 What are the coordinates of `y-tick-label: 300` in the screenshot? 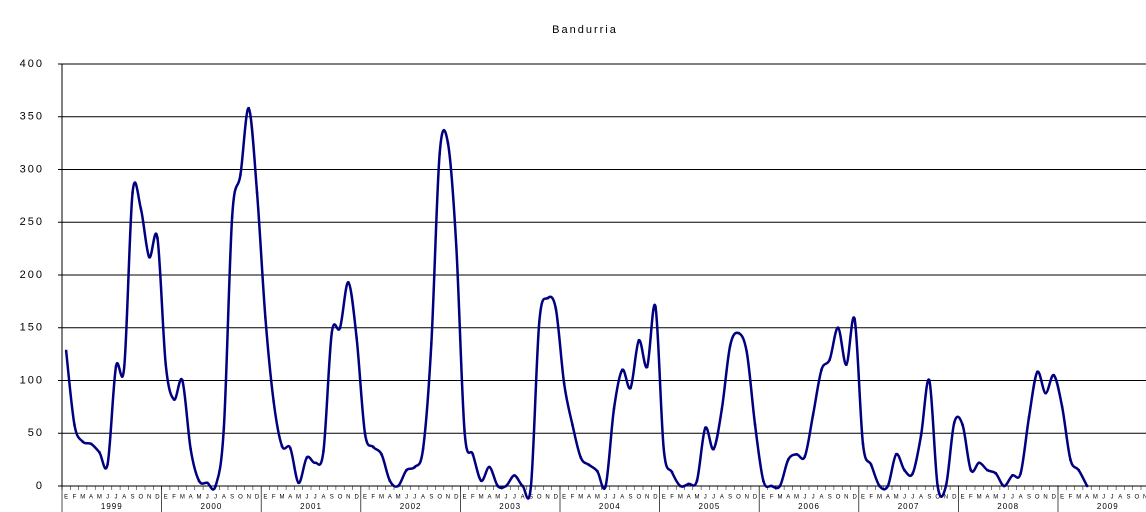 It's located at (32, 169).